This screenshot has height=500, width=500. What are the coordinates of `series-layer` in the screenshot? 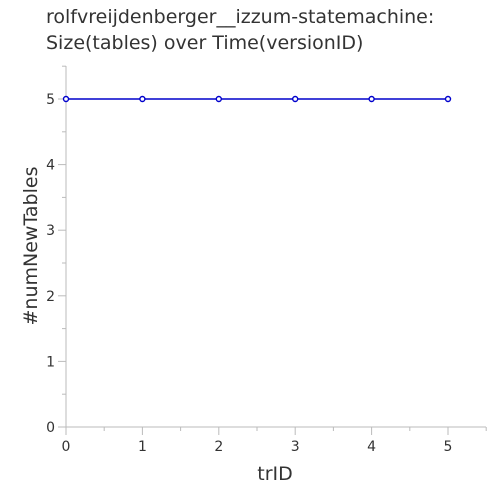 It's located at (257, 99).